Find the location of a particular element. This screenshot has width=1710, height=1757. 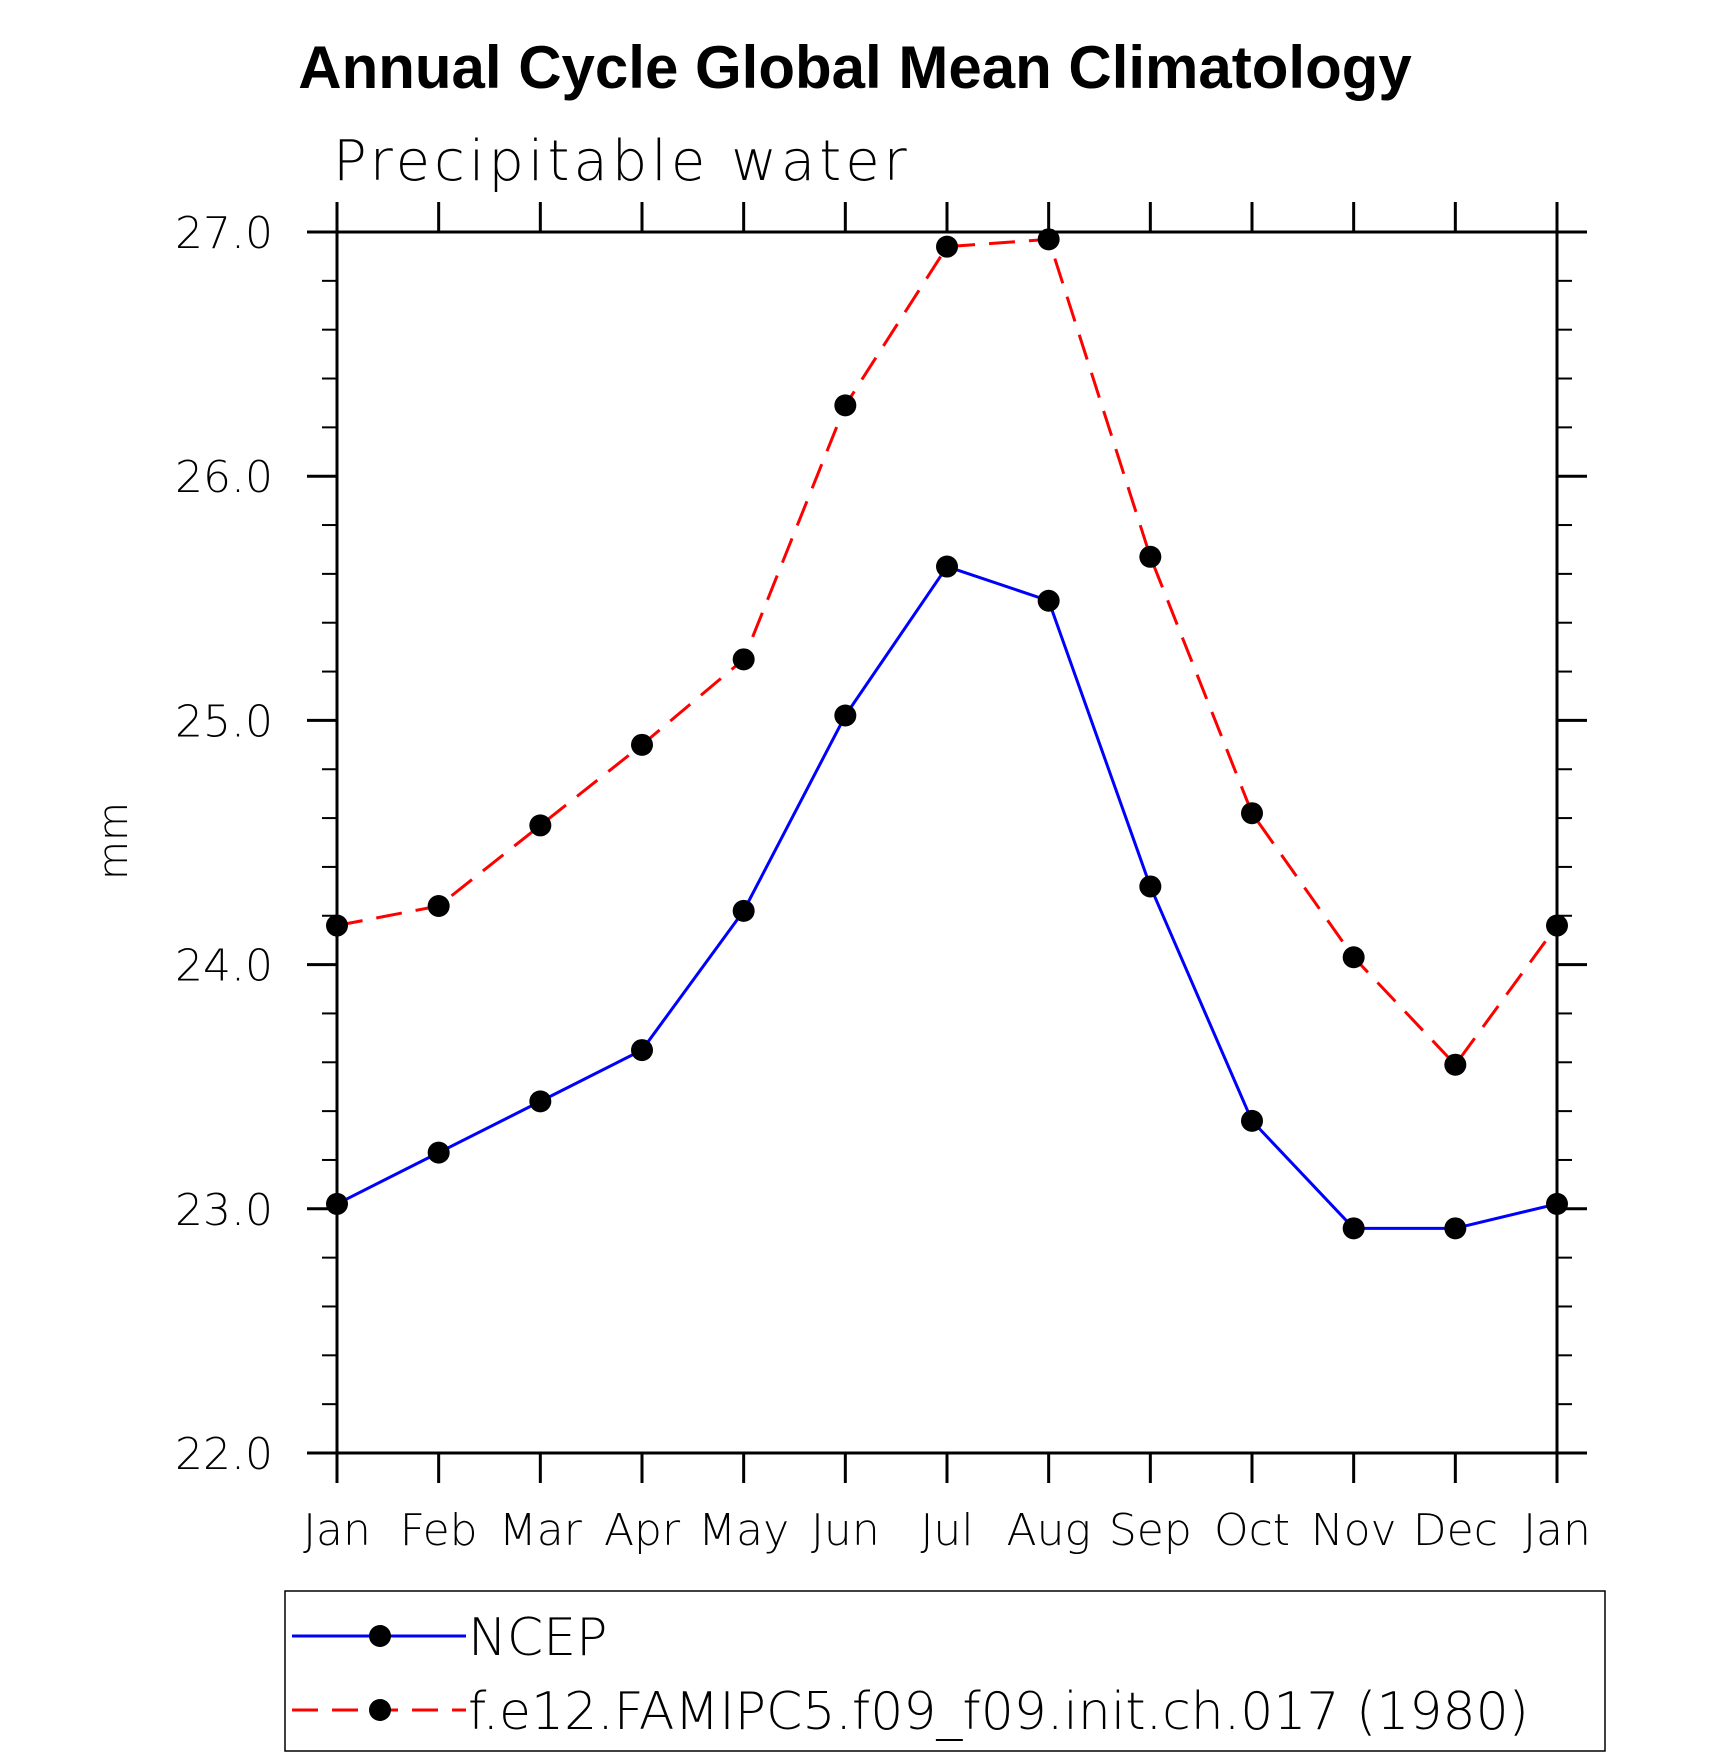

y-tick-label: 22.0 is located at coordinates (224, 1454).